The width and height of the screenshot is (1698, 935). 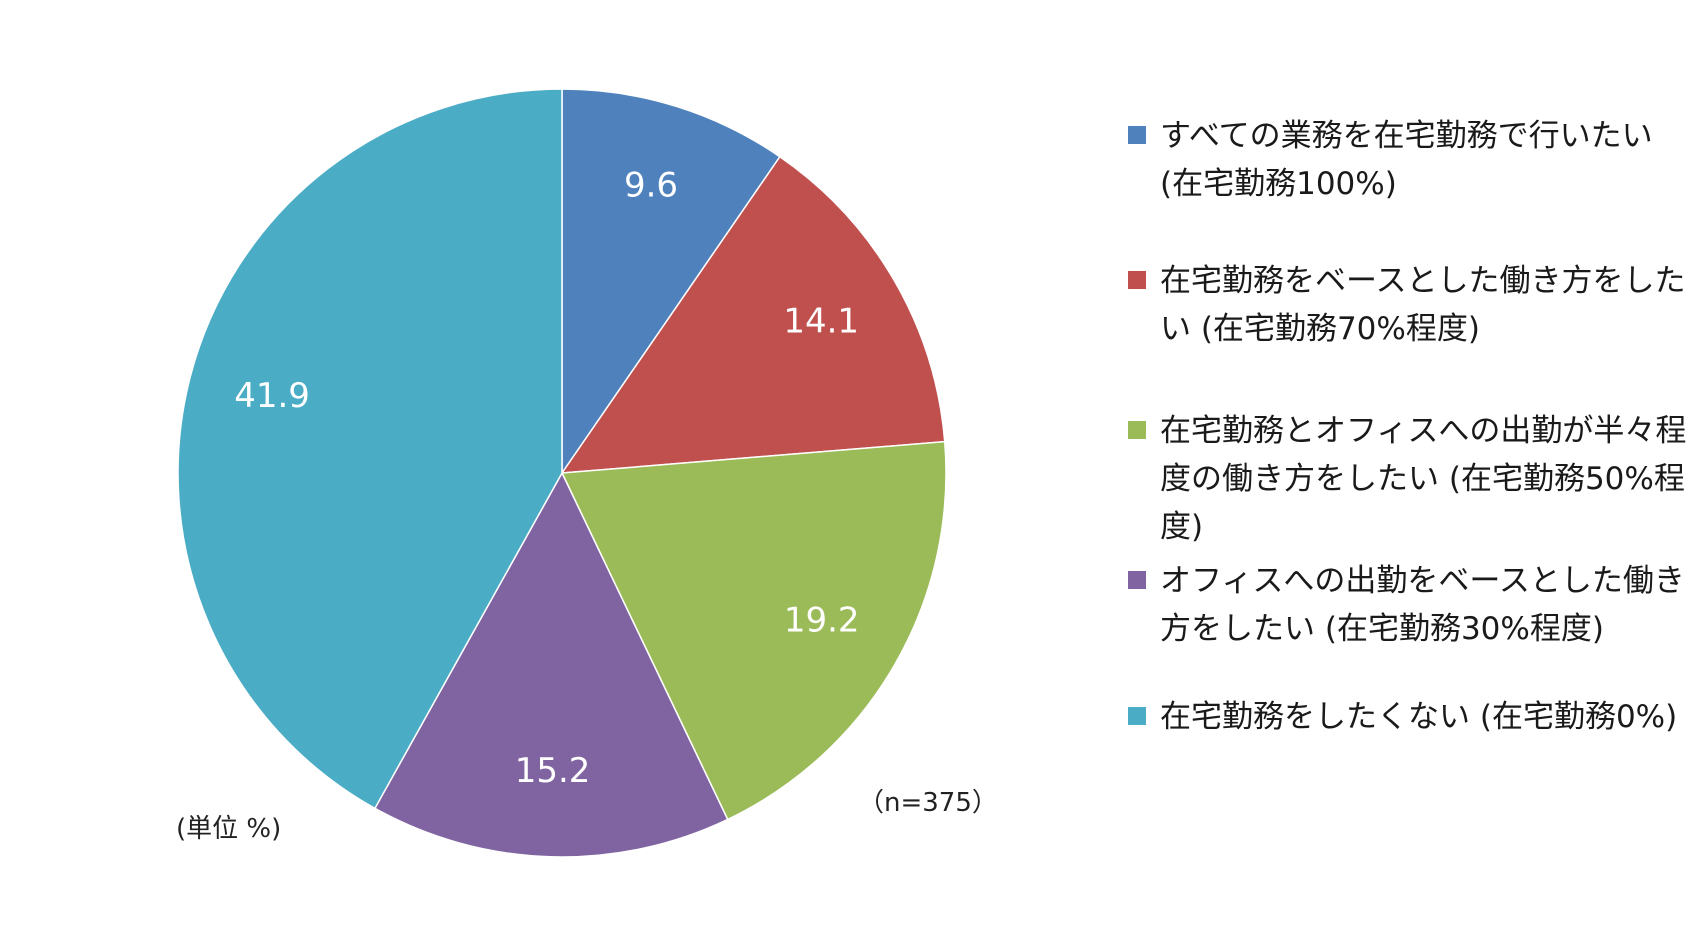 What do you see at coordinates (651, 186) in the screenshot?
I see `data-label-0: 9.6` at bounding box center [651, 186].